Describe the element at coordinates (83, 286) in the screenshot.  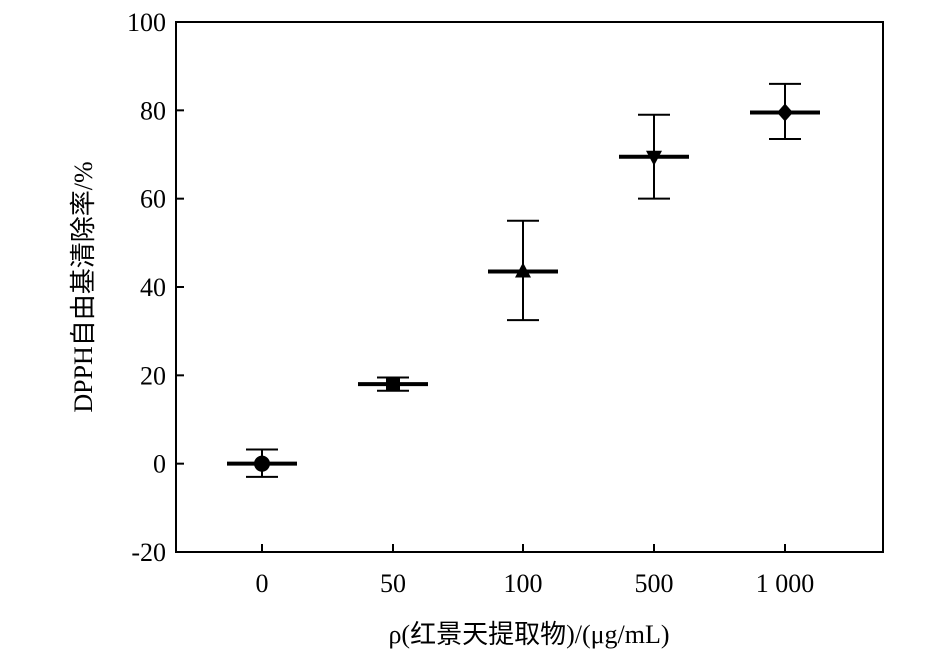
I see `y-axis-title: DPPH自由基清除率/%` at that location.